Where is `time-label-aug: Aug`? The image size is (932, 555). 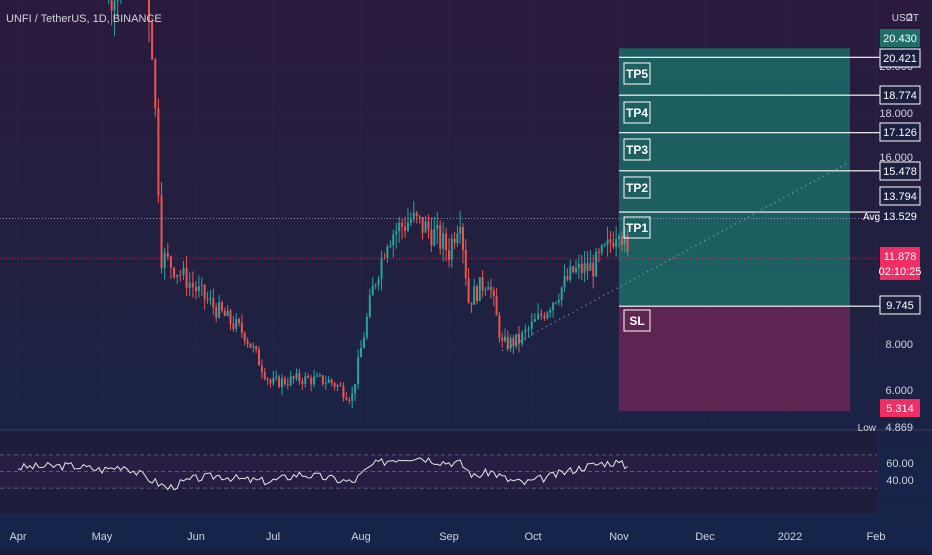 time-label-aug: Aug is located at coordinates (361, 537).